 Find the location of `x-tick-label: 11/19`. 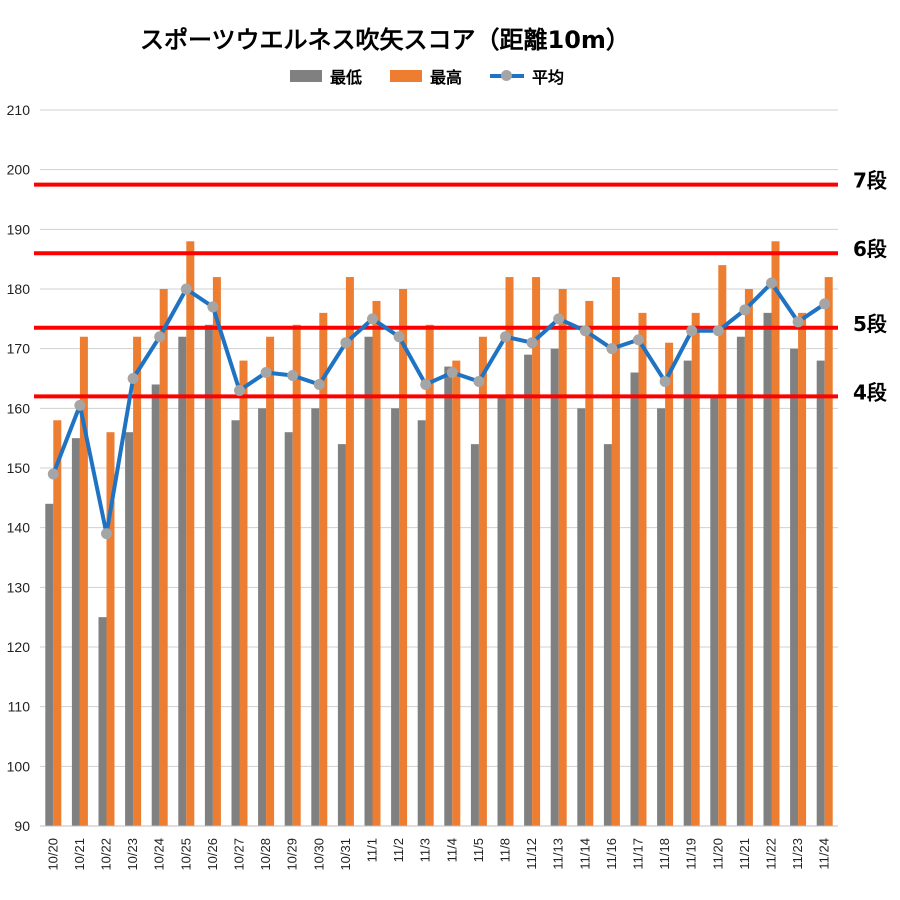

x-tick-label: 11/19 is located at coordinates (691, 854).